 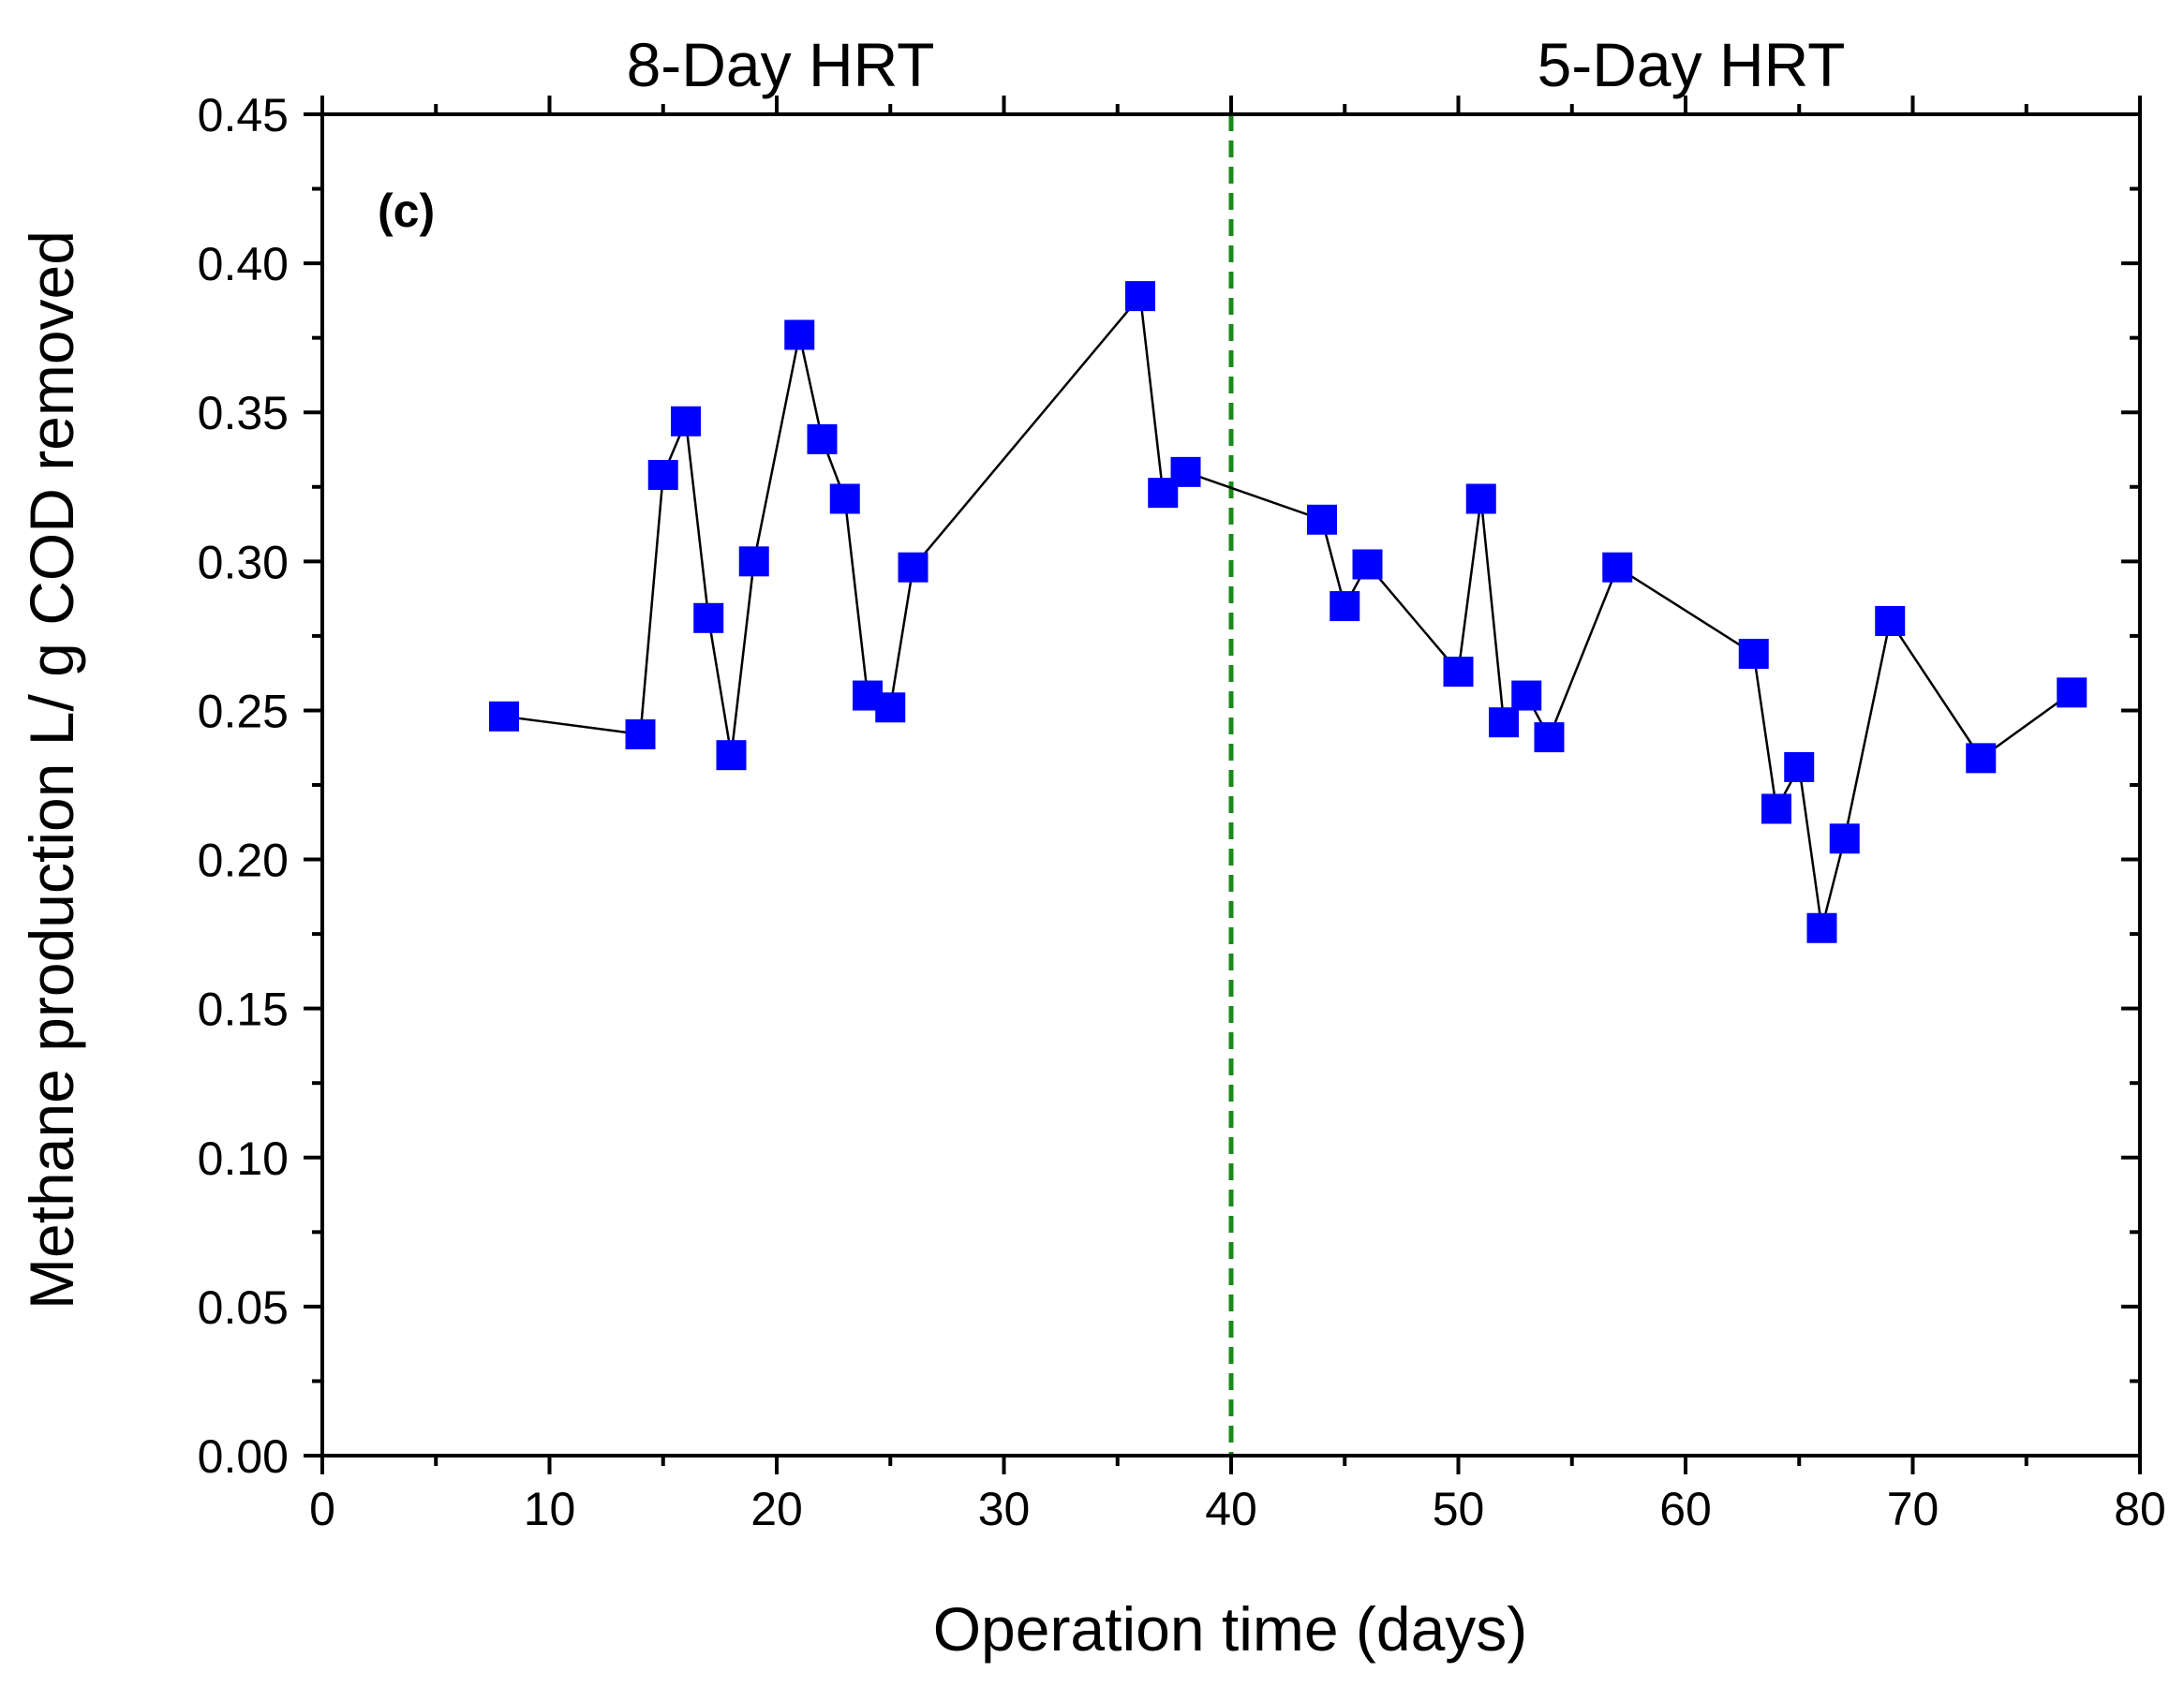 I want to click on y-tick-label: 0.15, so click(x=243, y=1010).